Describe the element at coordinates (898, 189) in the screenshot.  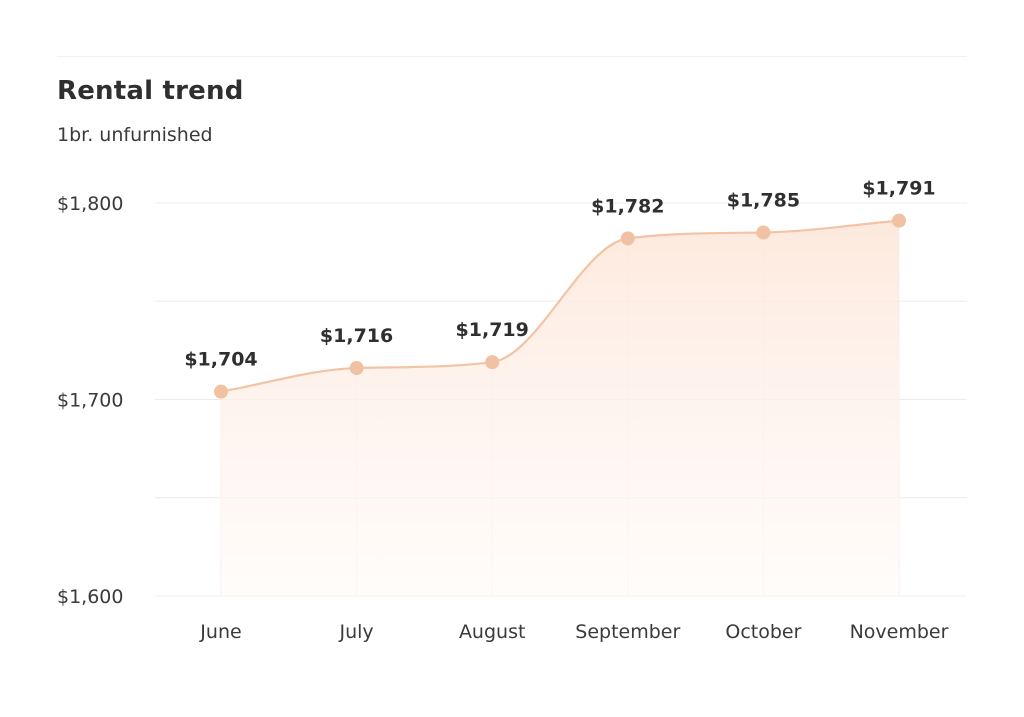
I see `data-label: $1,791` at that location.